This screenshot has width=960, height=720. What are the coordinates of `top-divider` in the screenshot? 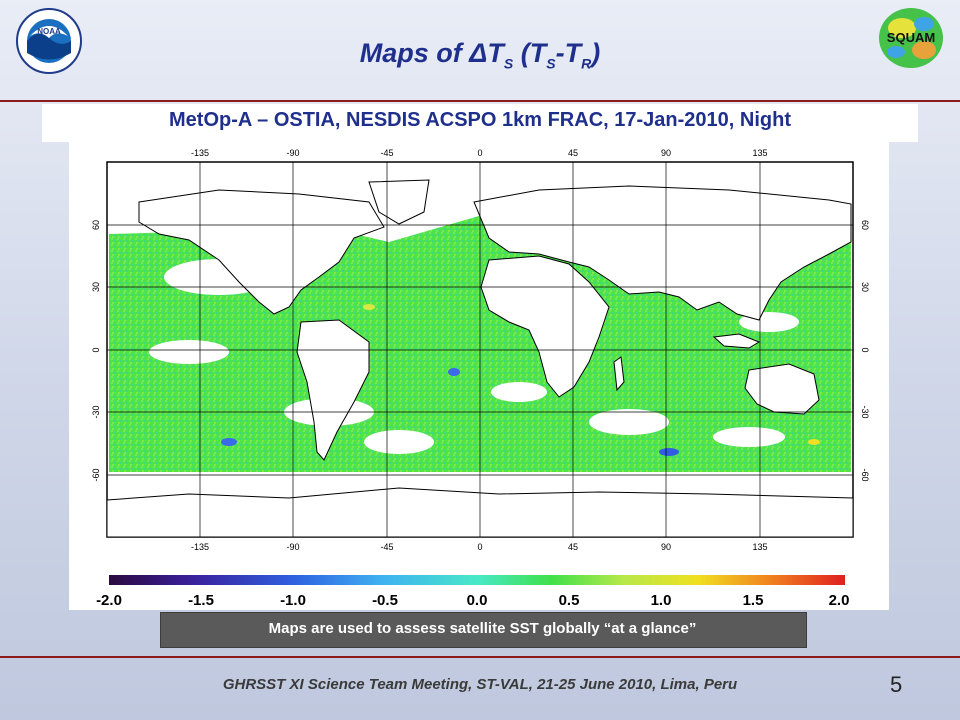 It's located at (480, 101).